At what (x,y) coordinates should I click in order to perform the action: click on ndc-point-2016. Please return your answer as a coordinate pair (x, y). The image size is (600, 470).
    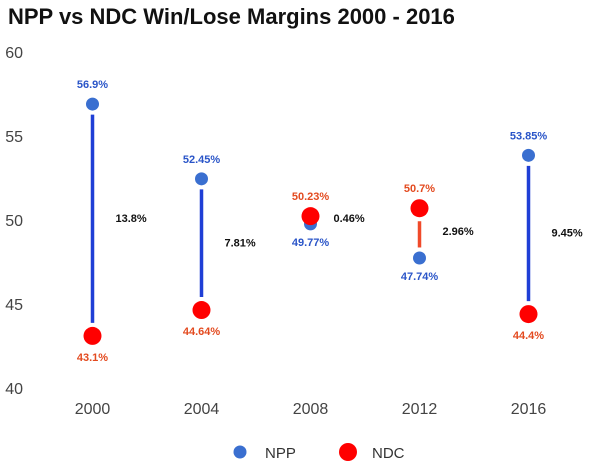
    Looking at the image, I should click on (528, 314).